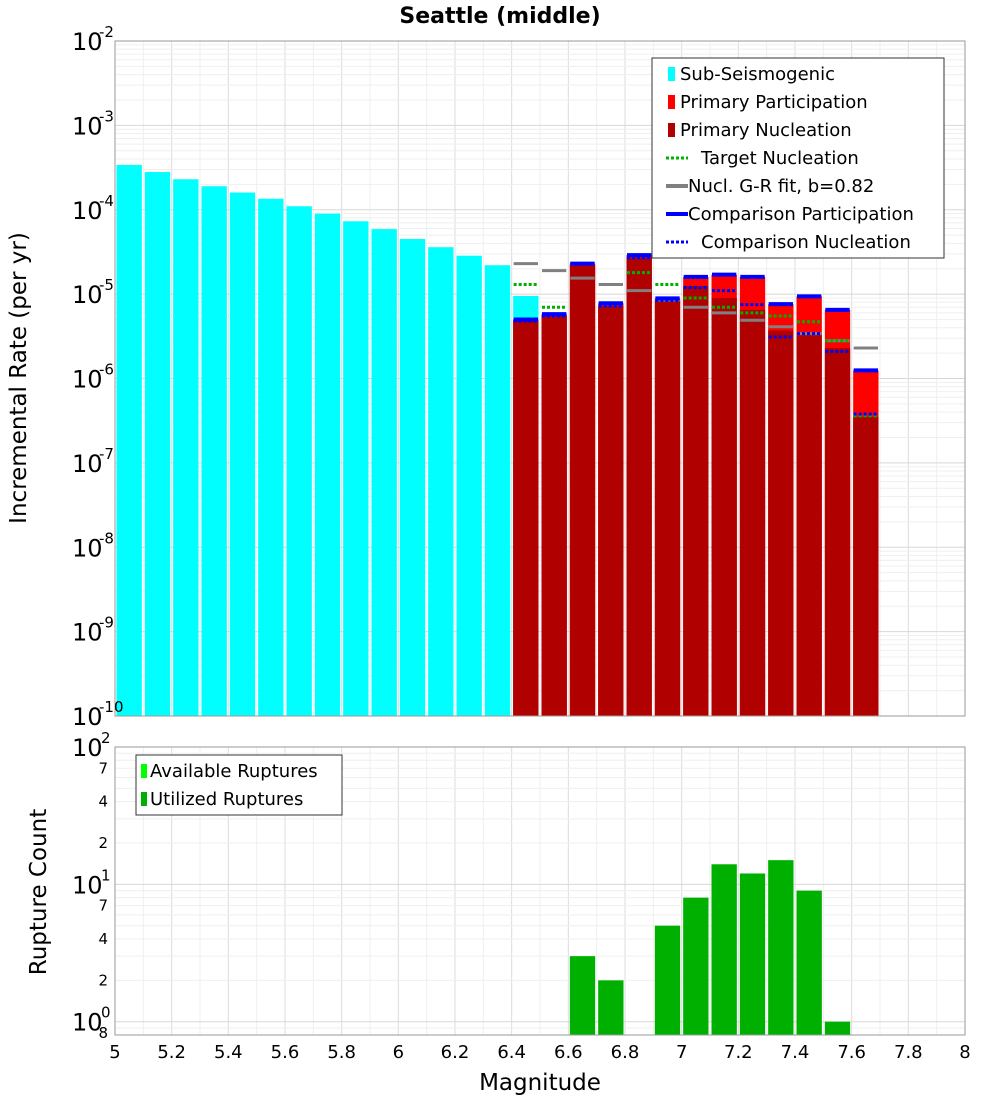 The width and height of the screenshot is (1000, 1100). I want to click on y-tick-exponent: 0, so click(106, 1013).